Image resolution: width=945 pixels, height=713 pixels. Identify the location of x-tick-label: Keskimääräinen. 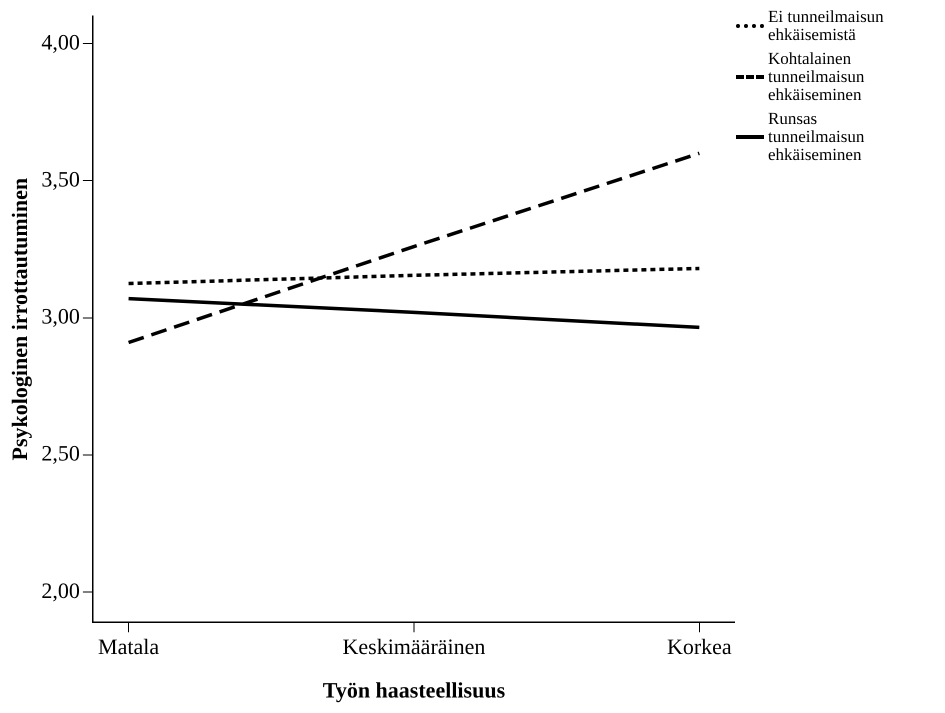
(414, 647).